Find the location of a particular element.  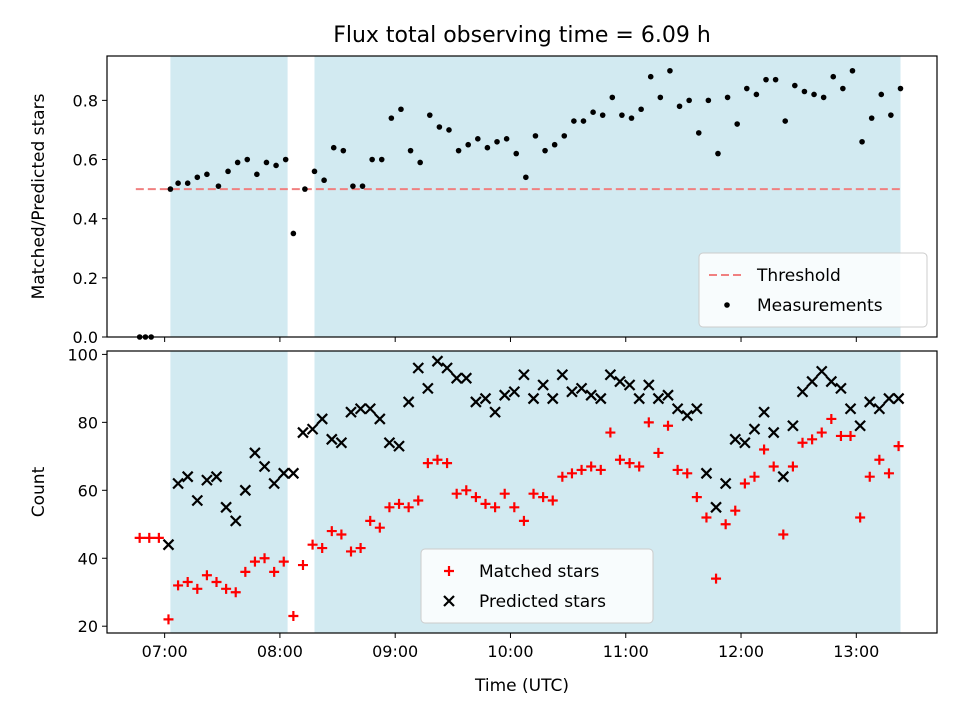

observing-window is located at coordinates (229, 196).